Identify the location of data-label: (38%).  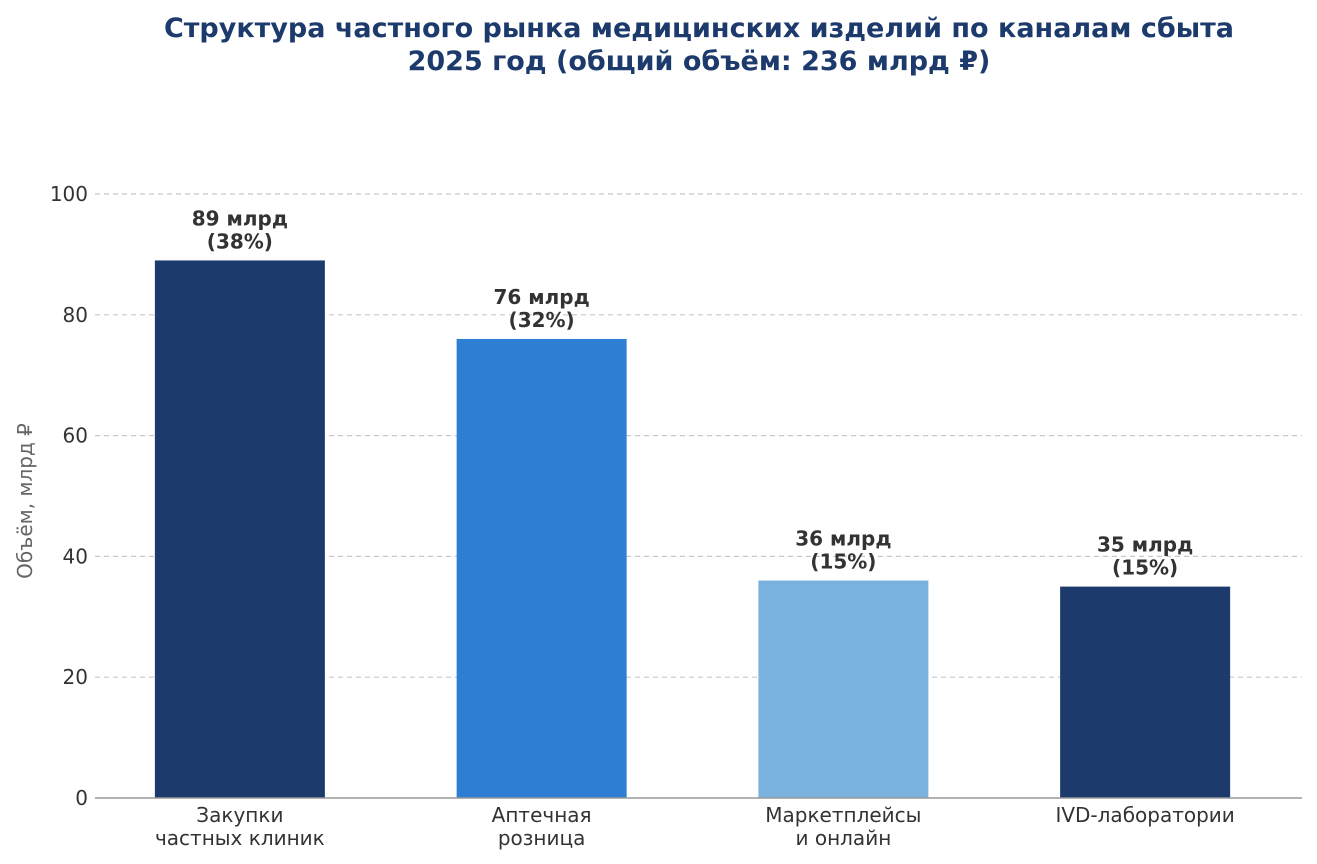
(240, 241).